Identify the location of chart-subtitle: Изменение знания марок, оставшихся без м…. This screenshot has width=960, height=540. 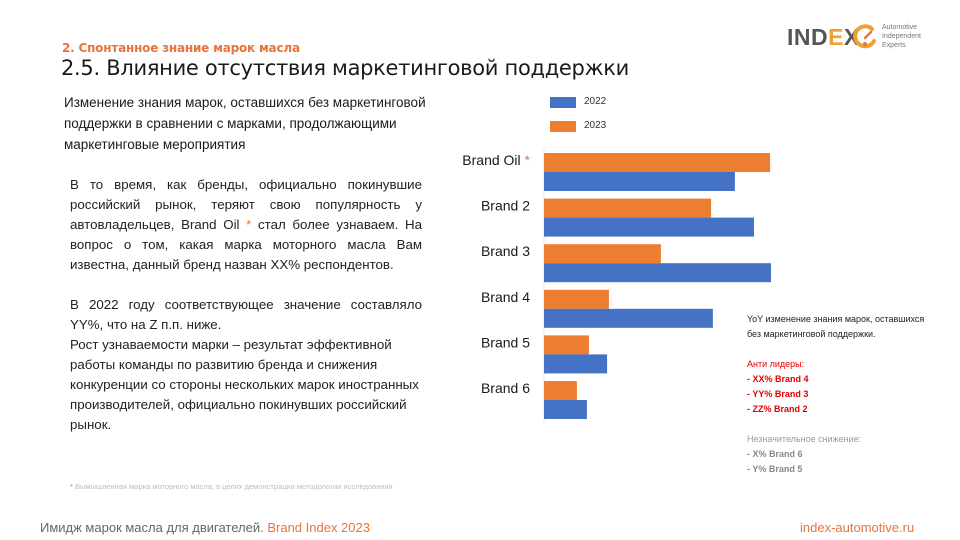
(245, 123).